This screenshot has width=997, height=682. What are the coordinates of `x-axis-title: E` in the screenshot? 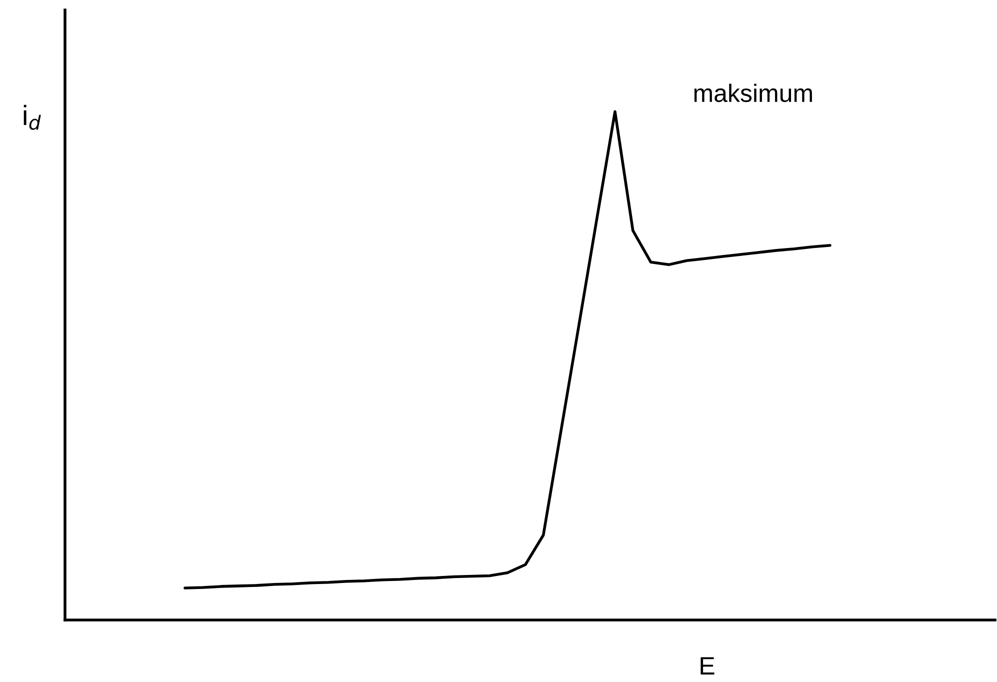 It's located at (707, 665).